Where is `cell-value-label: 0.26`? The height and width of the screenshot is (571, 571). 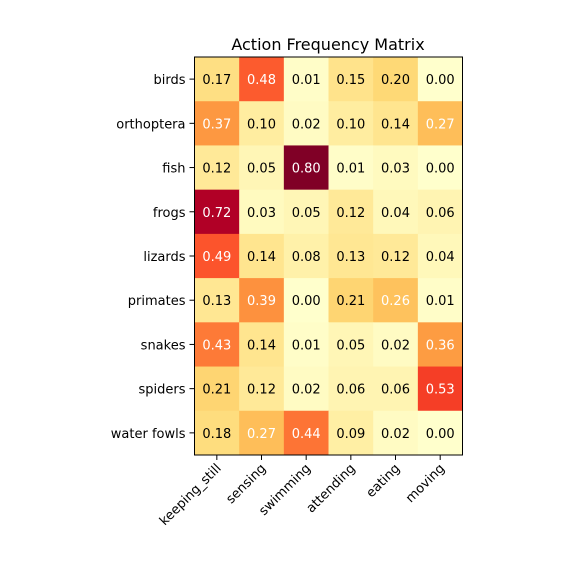 cell-value-label: 0.26 is located at coordinates (395, 301).